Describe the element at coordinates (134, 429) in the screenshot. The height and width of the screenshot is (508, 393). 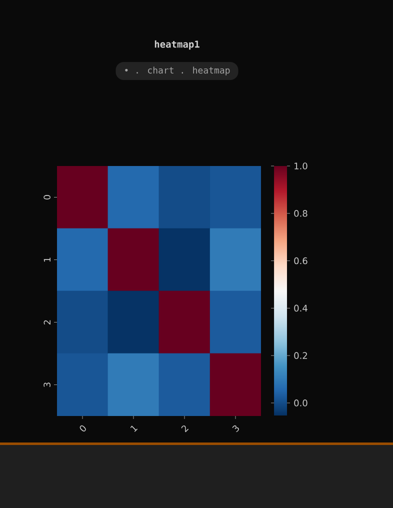
I see `x-tick-label: 1` at that location.